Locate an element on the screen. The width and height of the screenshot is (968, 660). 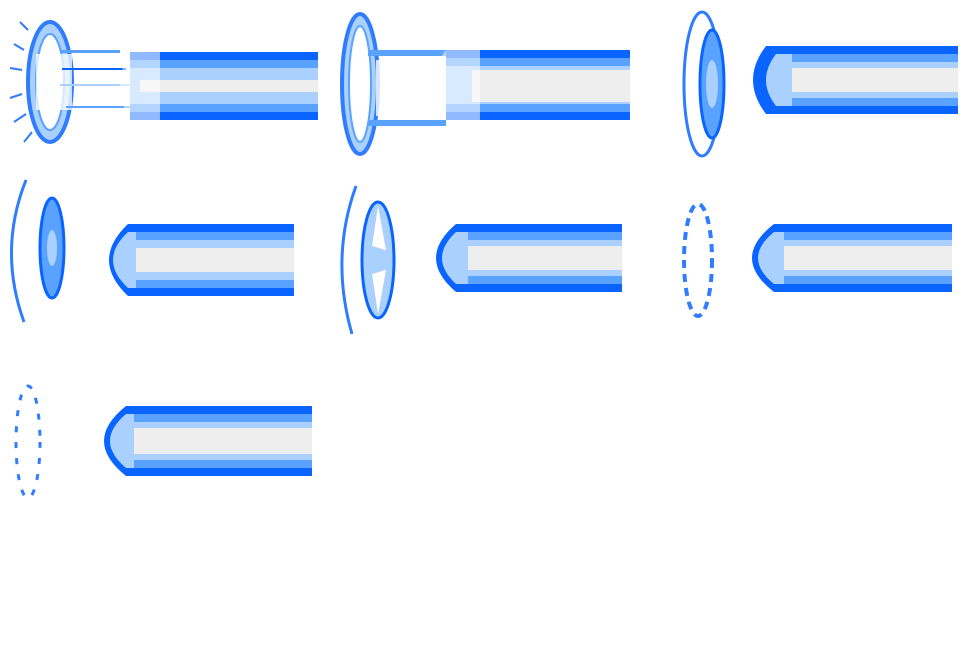
beam-streaks is located at coordinates (100, 79).